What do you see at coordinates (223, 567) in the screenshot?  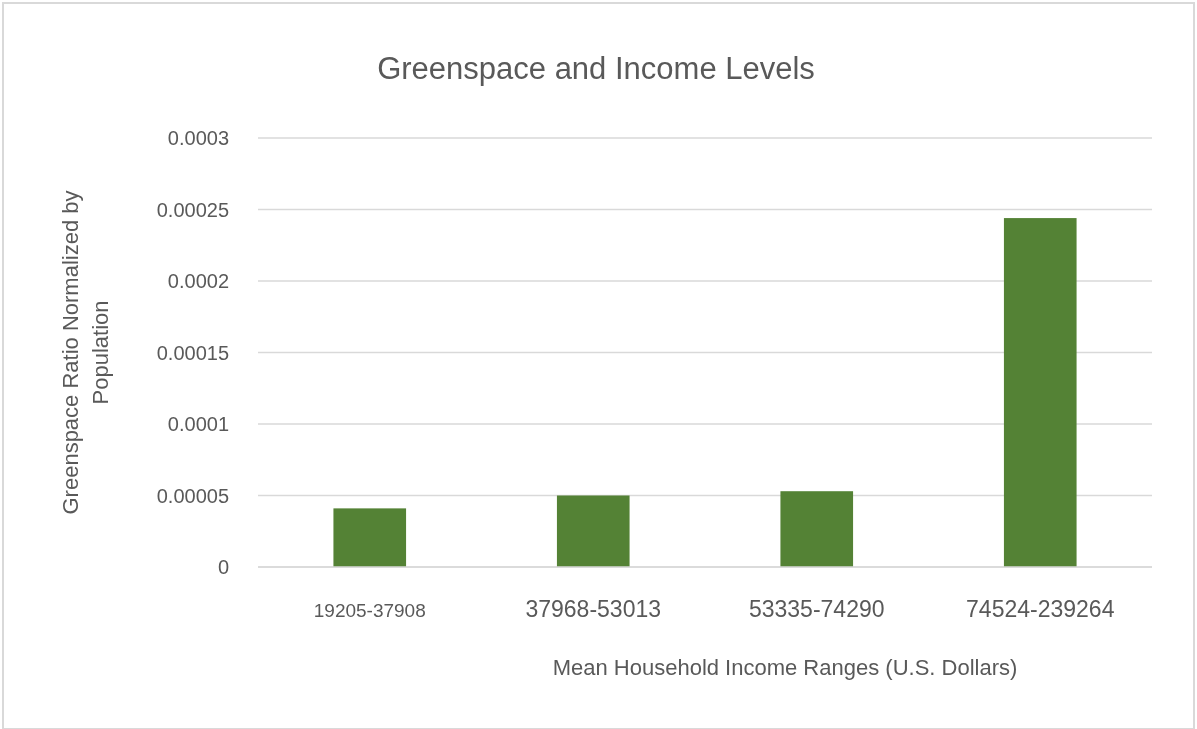 I see `y-tick-label: 0` at bounding box center [223, 567].